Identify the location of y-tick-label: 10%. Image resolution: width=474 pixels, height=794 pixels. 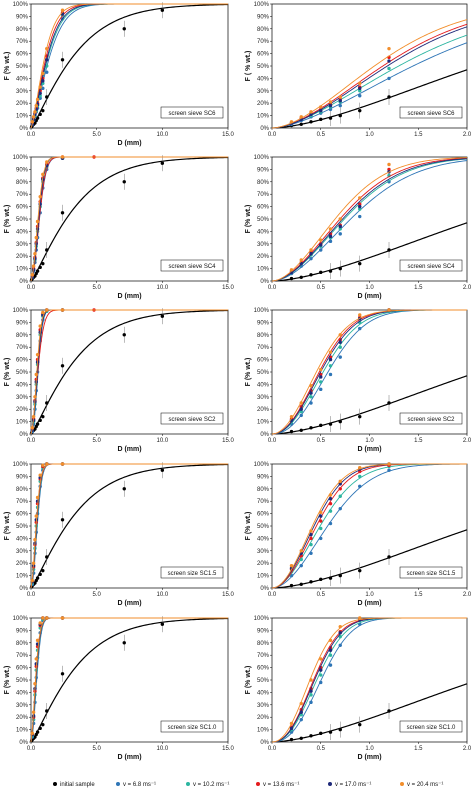
(22, 117).